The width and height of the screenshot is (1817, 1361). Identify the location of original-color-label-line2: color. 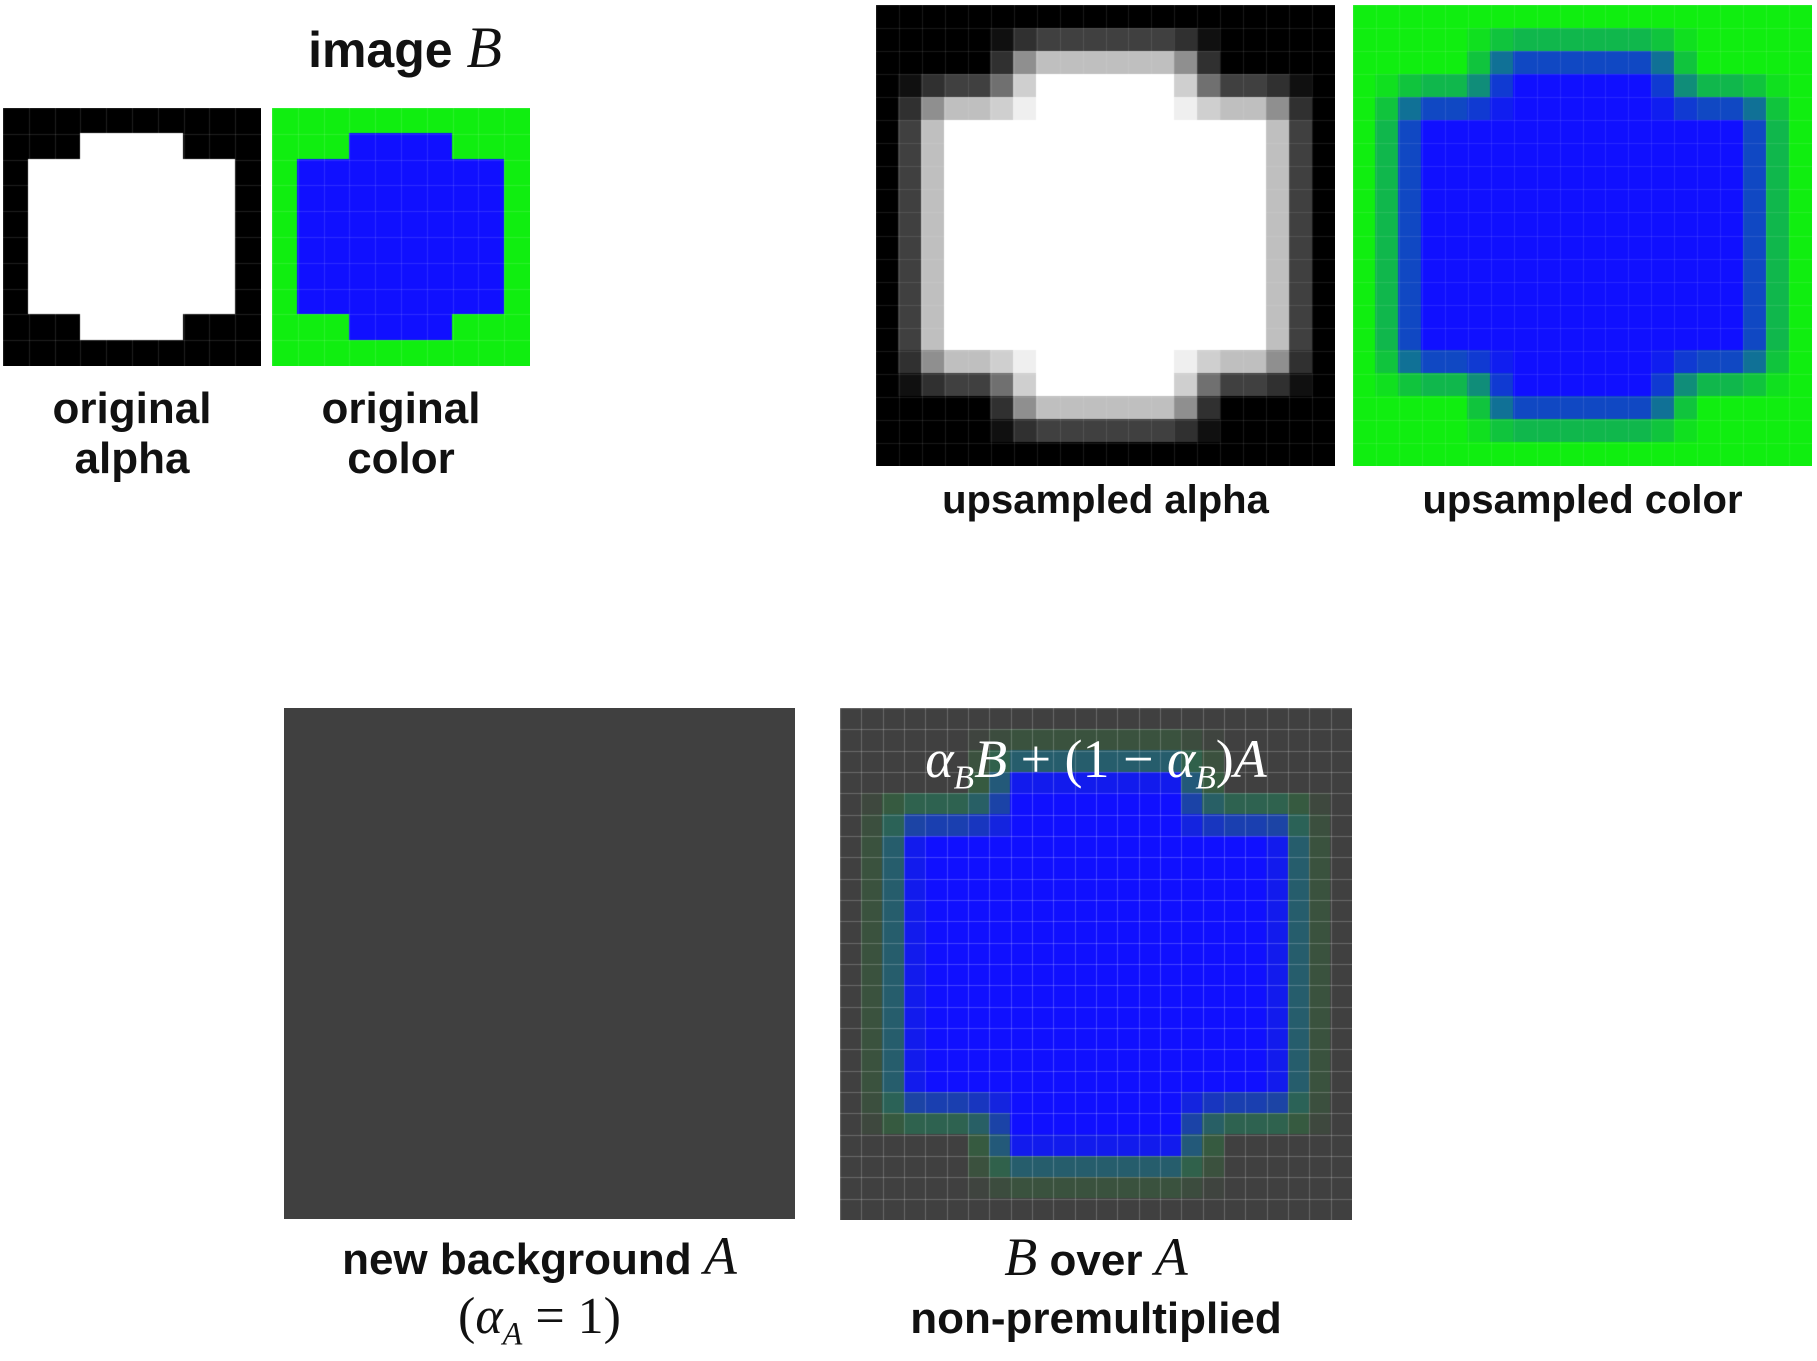
(401, 459).